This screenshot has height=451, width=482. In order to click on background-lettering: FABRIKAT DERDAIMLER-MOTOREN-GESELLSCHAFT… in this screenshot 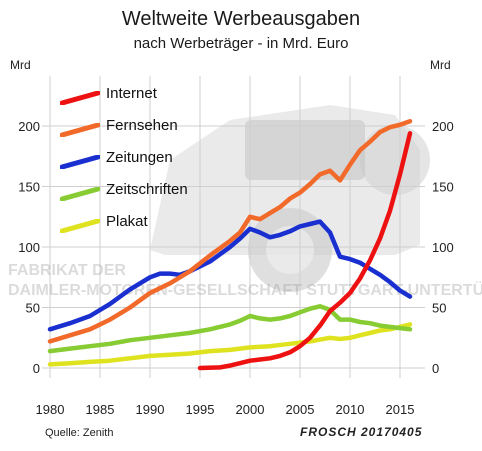, I will do `click(245, 280)`.